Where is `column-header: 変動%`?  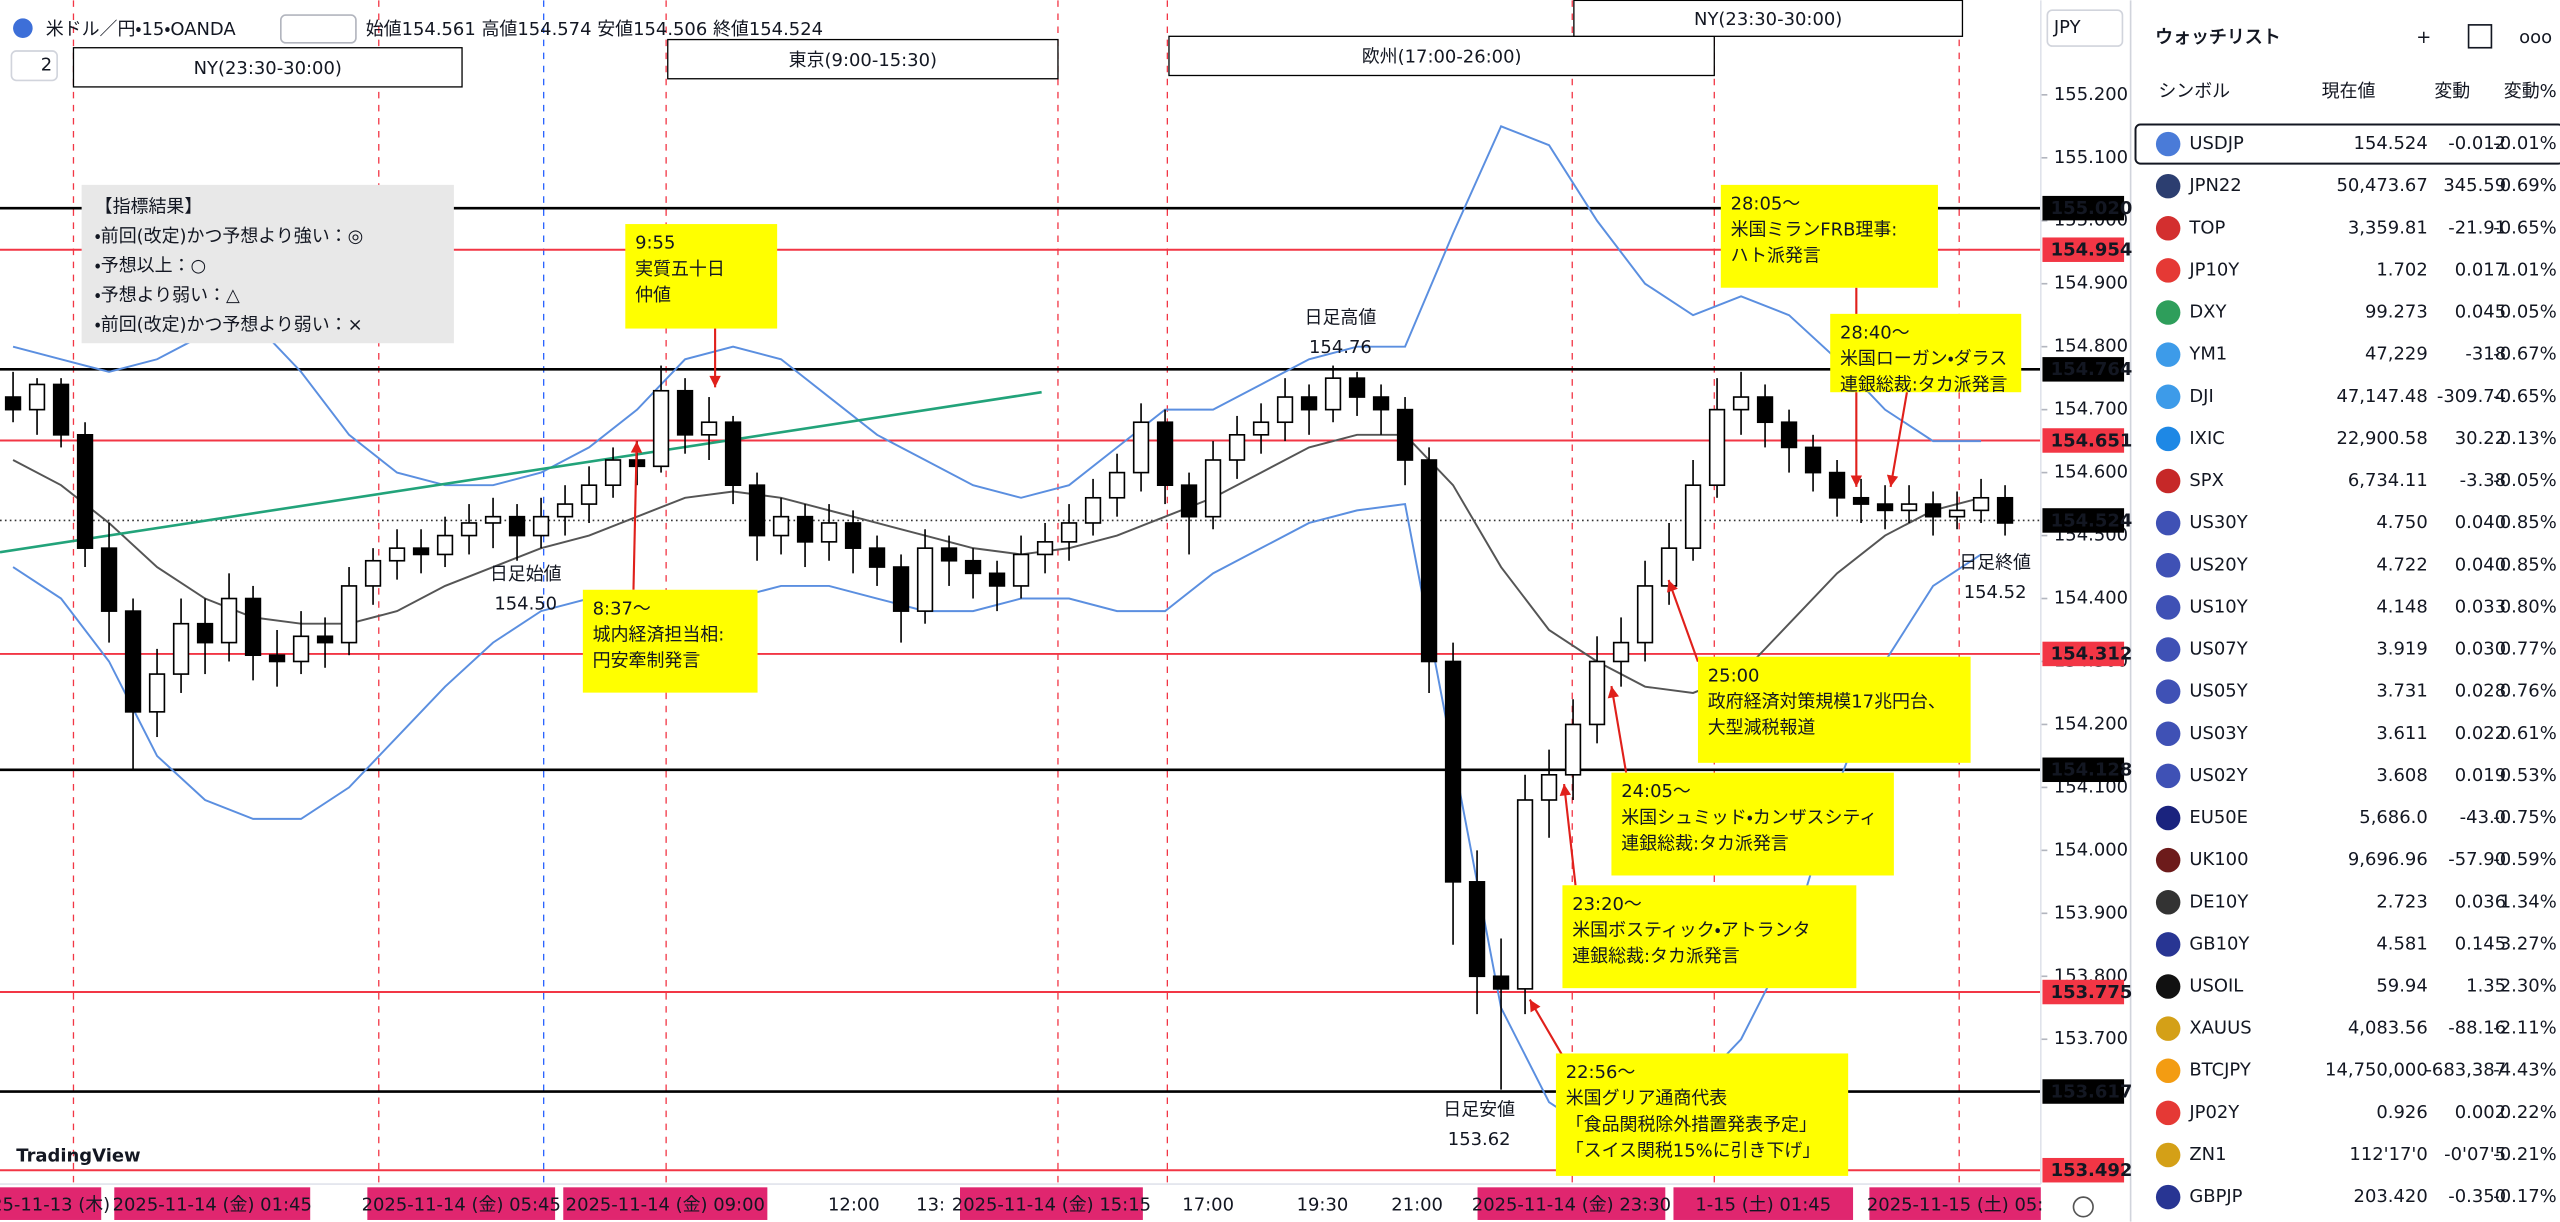
column-header: 変動% is located at coordinates (2530, 91).